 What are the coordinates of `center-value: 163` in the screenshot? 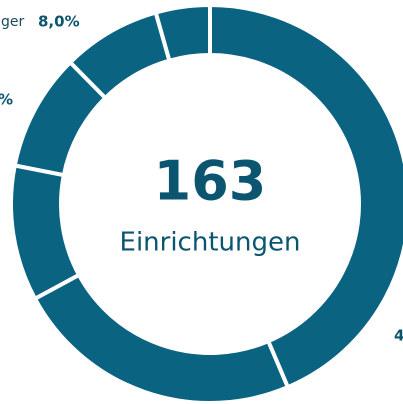 It's located at (210, 181).